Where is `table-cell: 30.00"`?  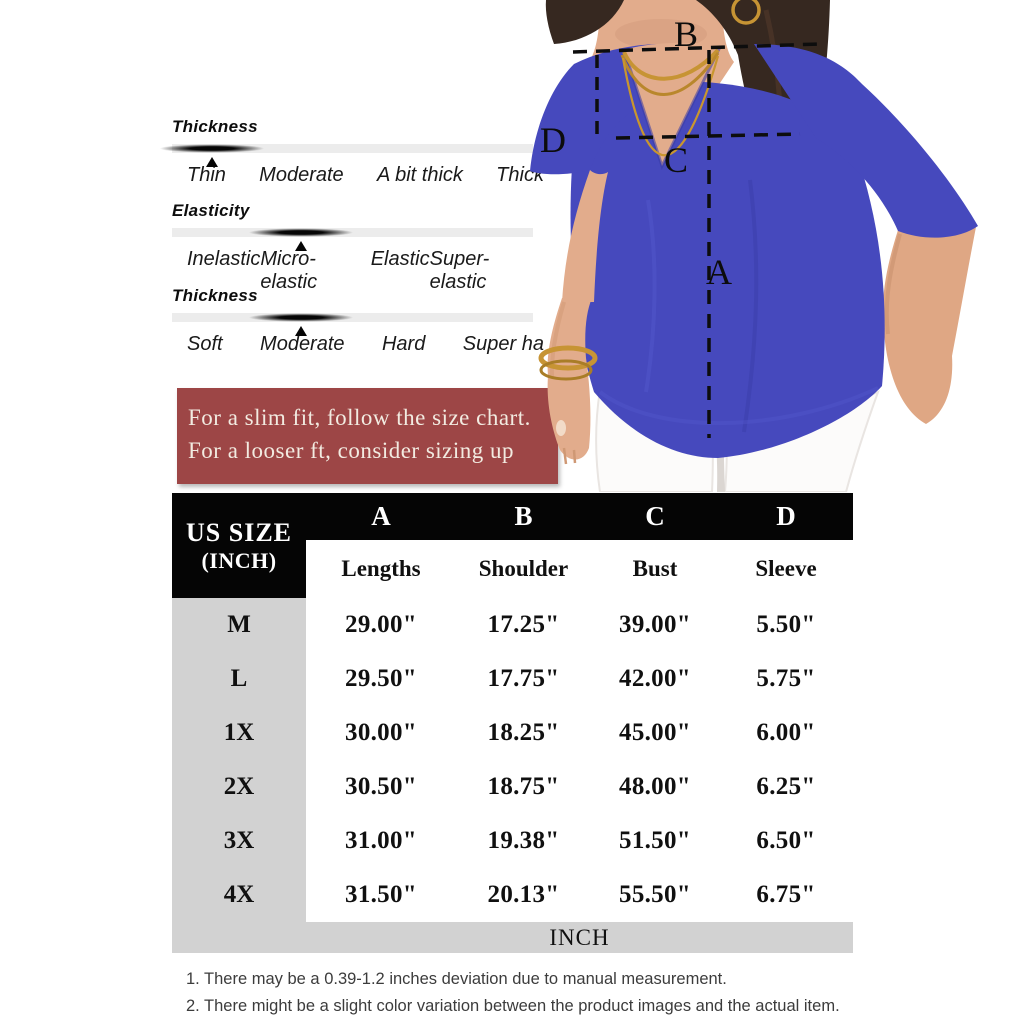 table-cell: 30.00" is located at coordinates (381, 733).